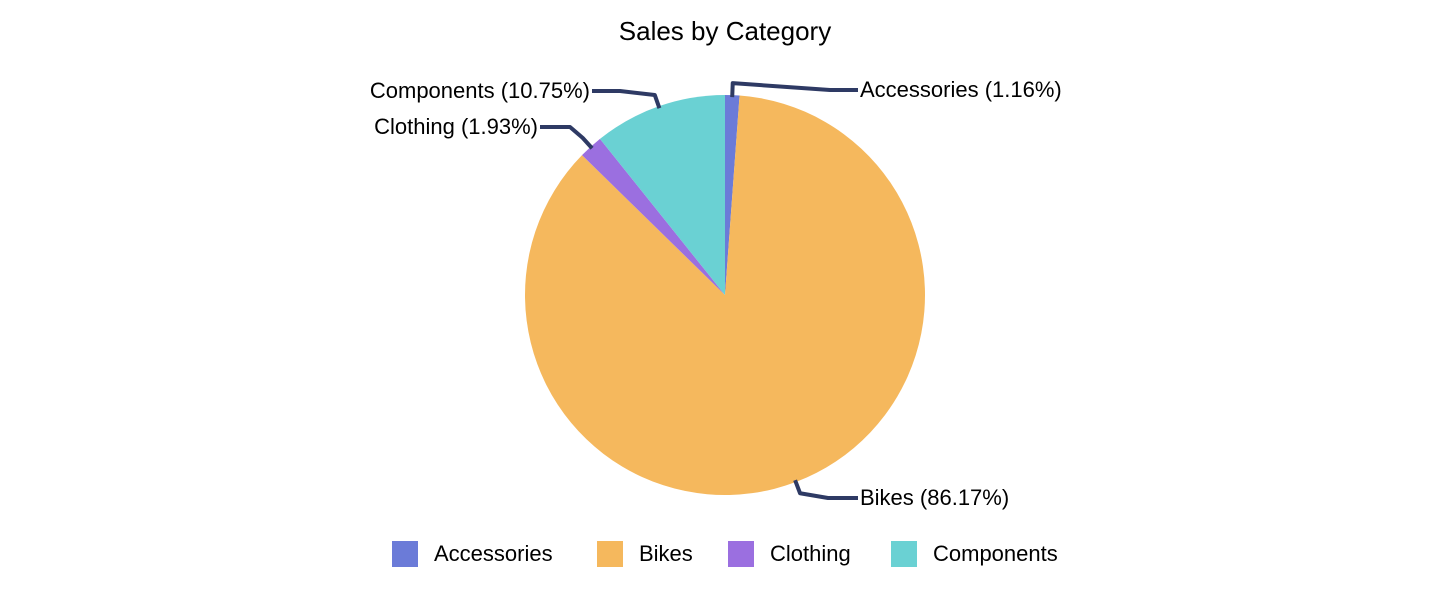 This screenshot has height=594, width=1455. Describe the element at coordinates (493, 553) in the screenshot. I see `legend-label: Accessories` at that location.